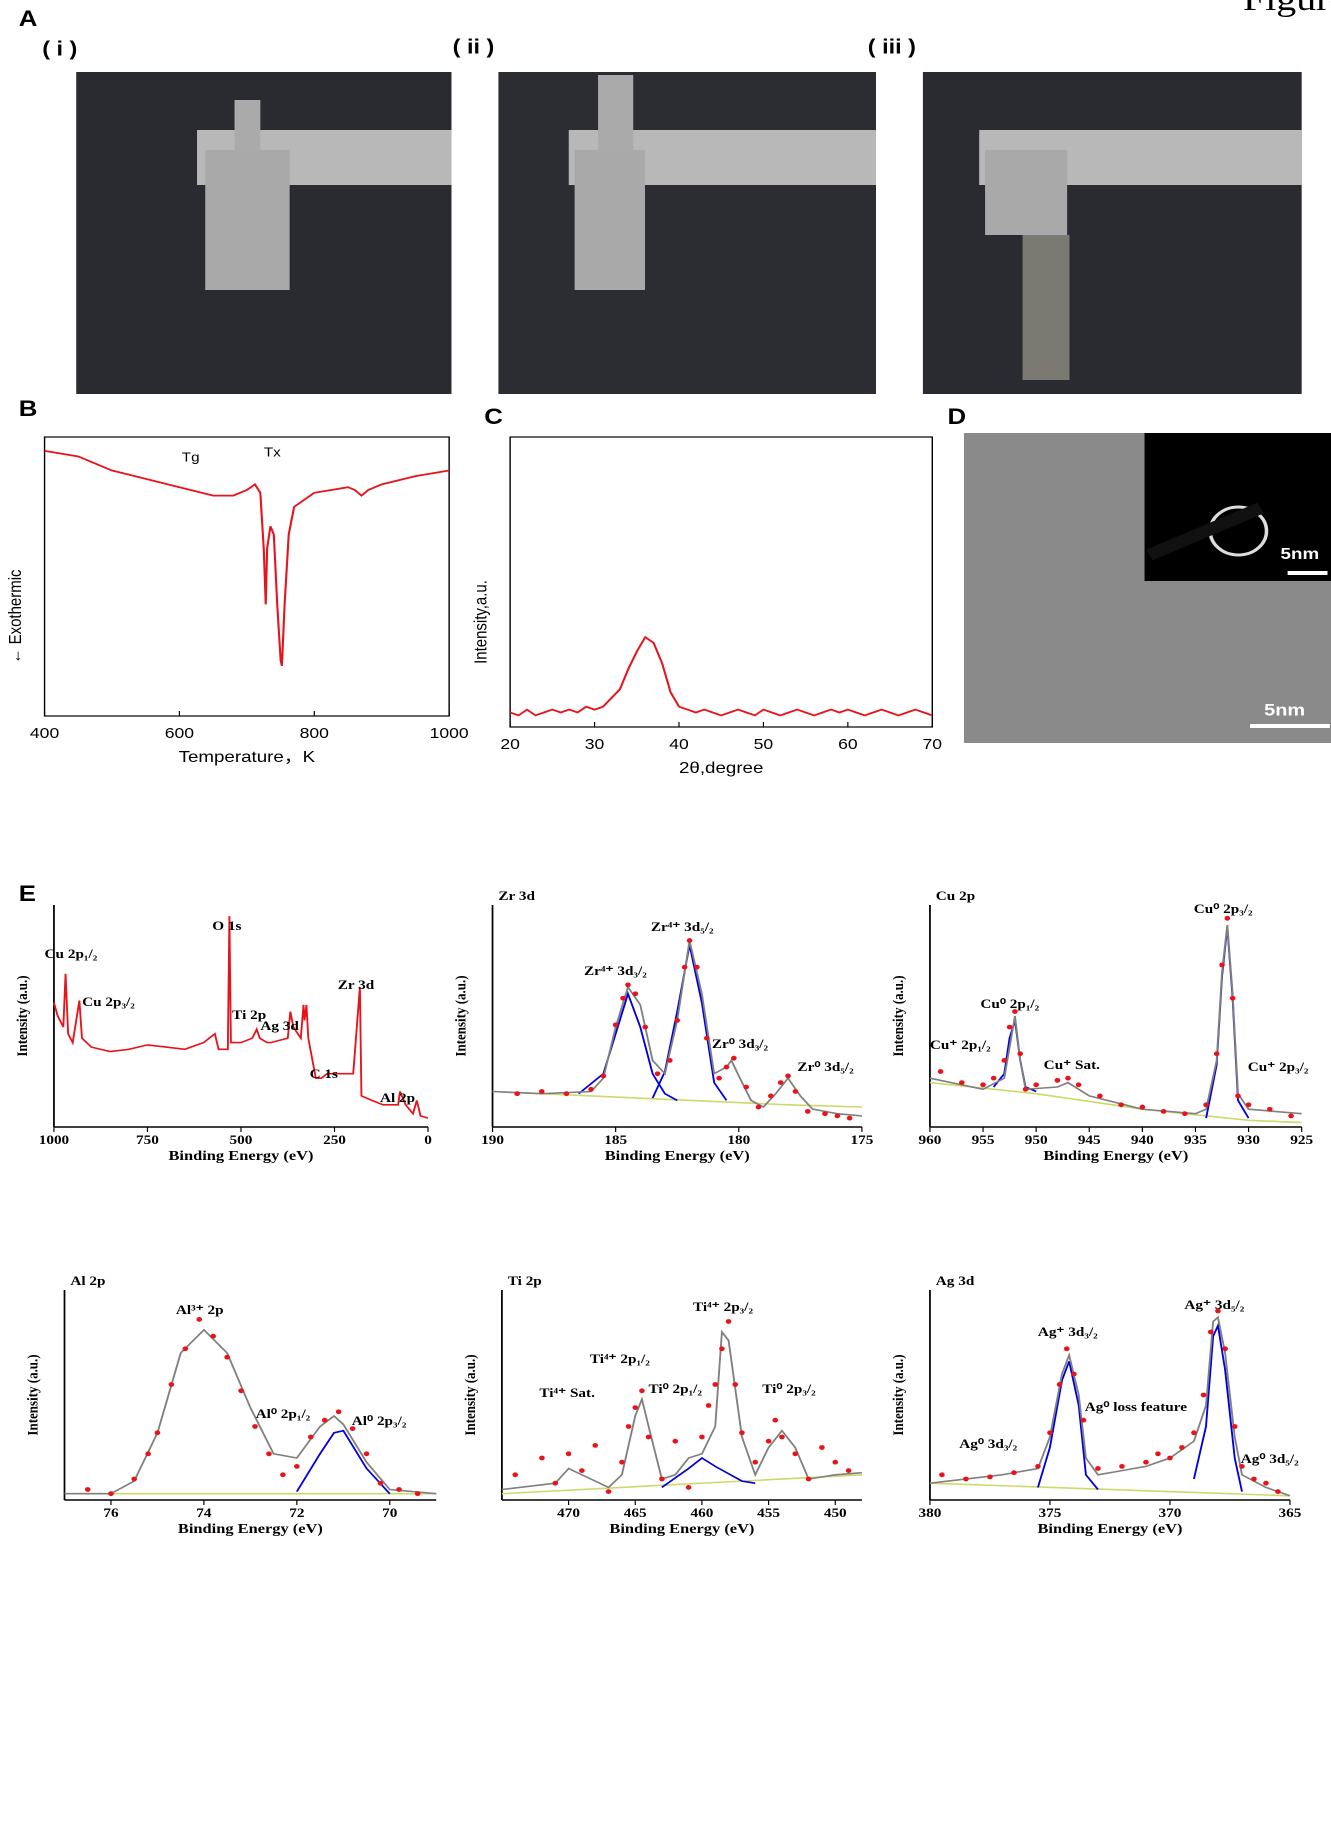 Image resolution: width=1331 pixels, height=1838 pixels. Describe the element at coordinates (1300, 554) in the screenshot. I see `scale-bar-label: 5nm` at that location.